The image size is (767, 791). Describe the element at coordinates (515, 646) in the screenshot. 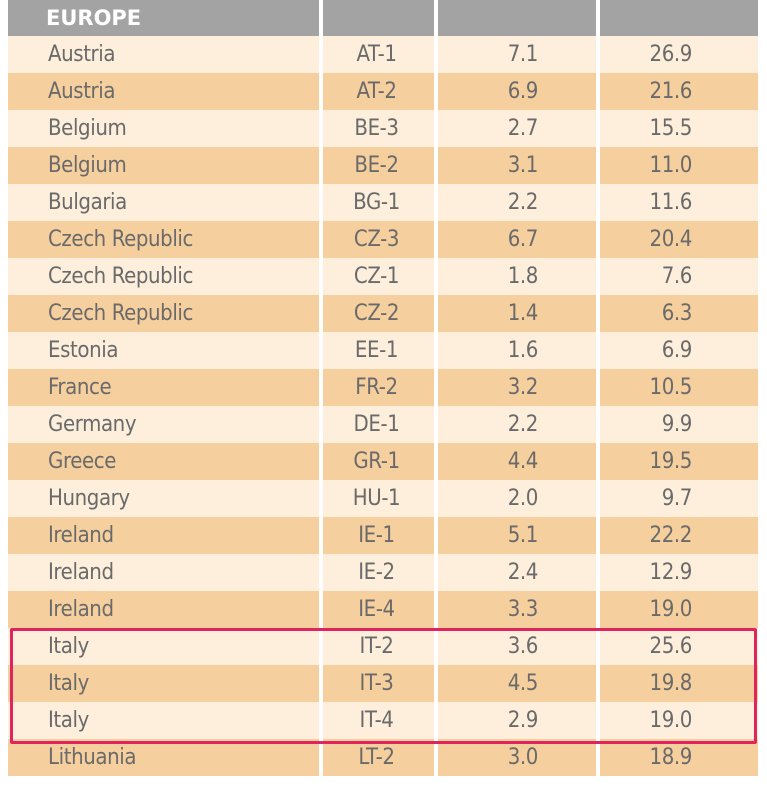

I see `value1-cell: 3.6` at that location.